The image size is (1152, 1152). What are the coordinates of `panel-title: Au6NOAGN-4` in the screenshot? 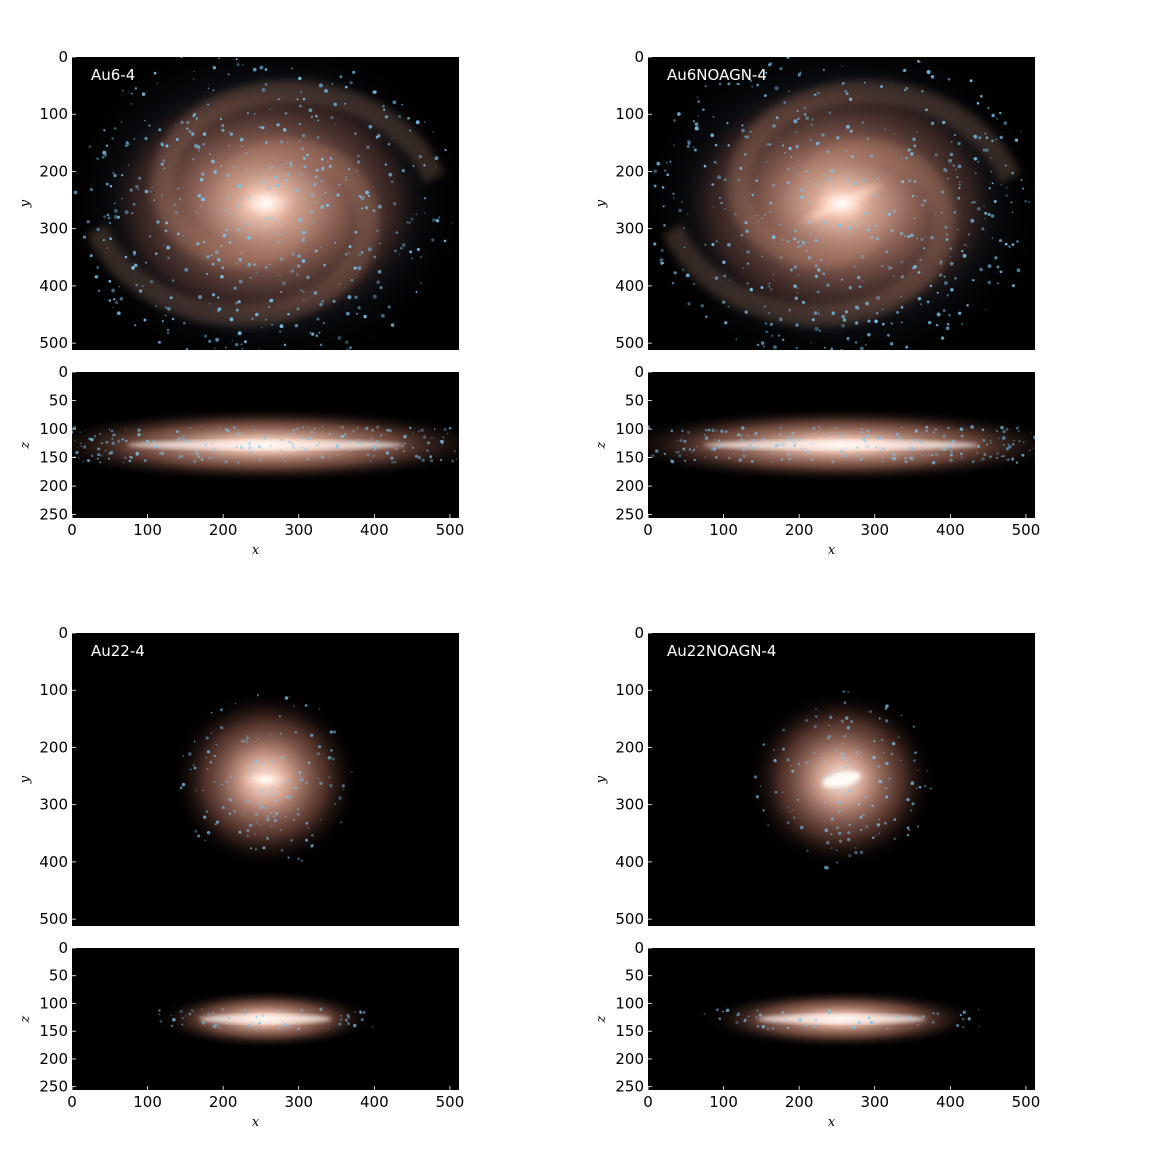 It's located at (717, 75).